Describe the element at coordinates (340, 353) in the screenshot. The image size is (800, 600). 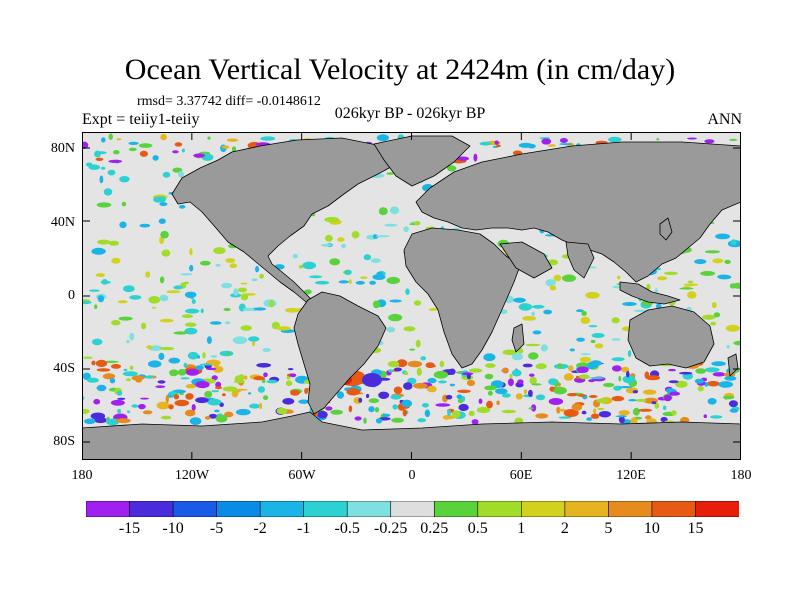
I see `south-america-landmass` at that location.